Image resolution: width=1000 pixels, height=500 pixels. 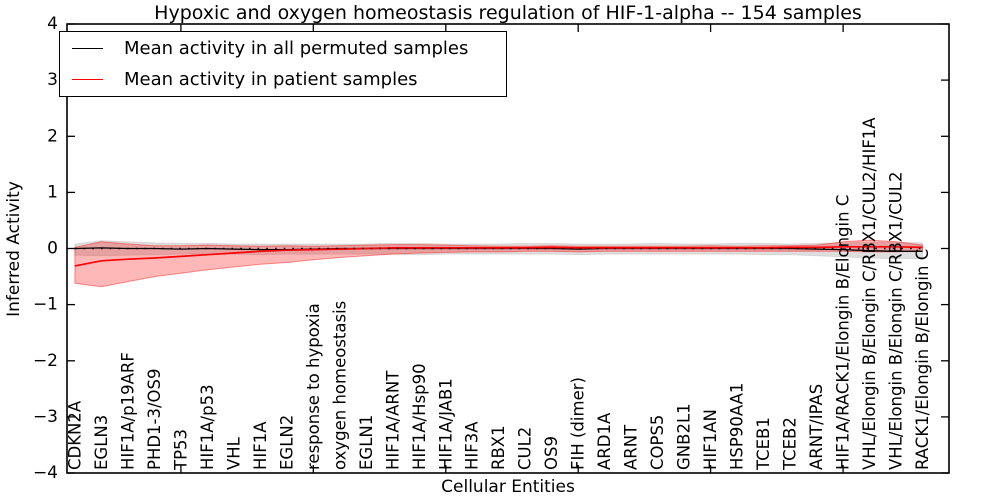 I want to click on x-category-label: VHL/Elongin B/Elongin C/RBX1/CUL2/HIF1A, so click(x=869, y=293).